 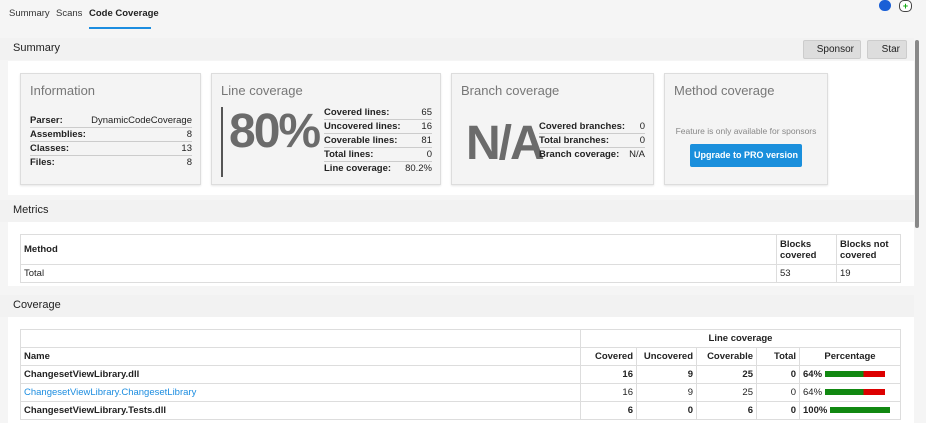 What do you see at coordinates (63, 90) in the screenshot?
I see `card-title: Information` at bounding box center [63, 90].